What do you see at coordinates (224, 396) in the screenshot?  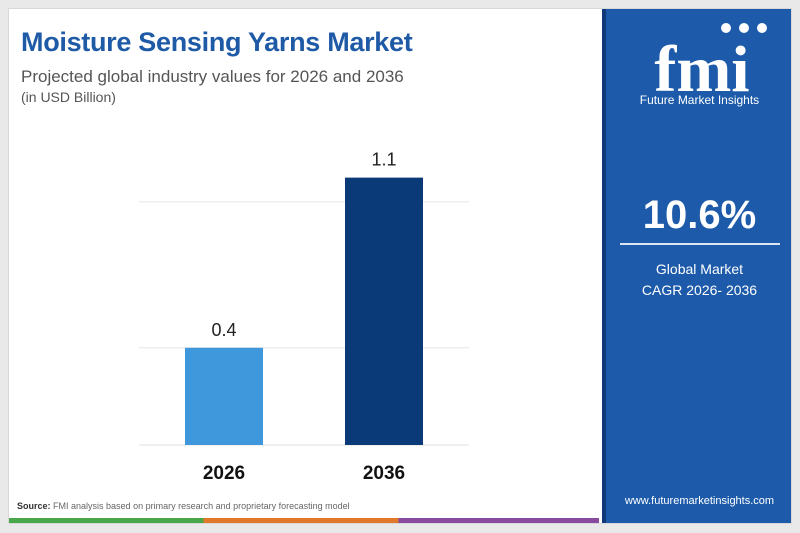 I see `bar-2026` at bounding box center [224, 396].